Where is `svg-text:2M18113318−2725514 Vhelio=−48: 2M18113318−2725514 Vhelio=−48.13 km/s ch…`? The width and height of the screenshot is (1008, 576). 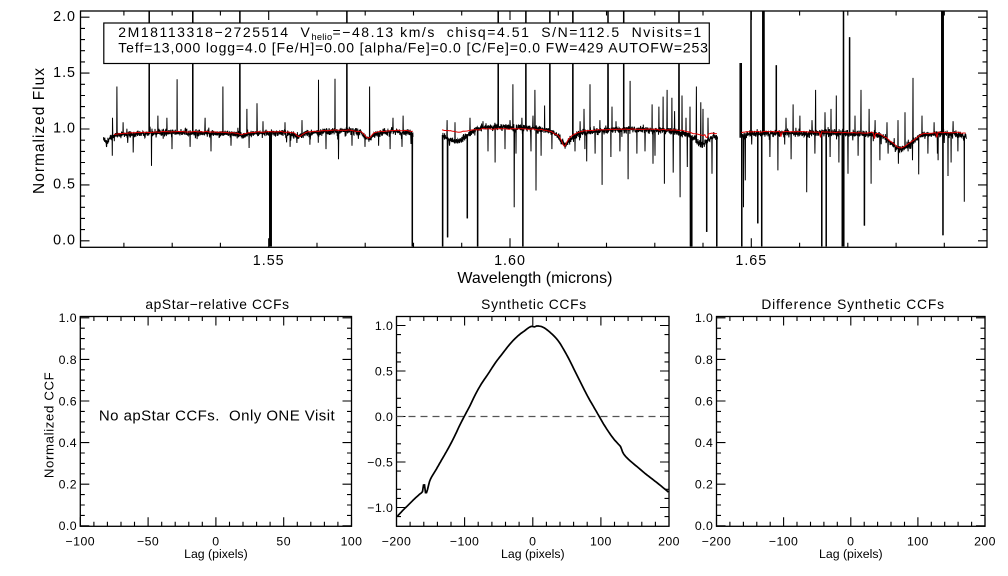 svg-text:2M18113318−2725514 Vhelio=−48: 2M18113318−2725514 Vhelio=−48.13 km/s ch… is located at coordinates (410, 33).